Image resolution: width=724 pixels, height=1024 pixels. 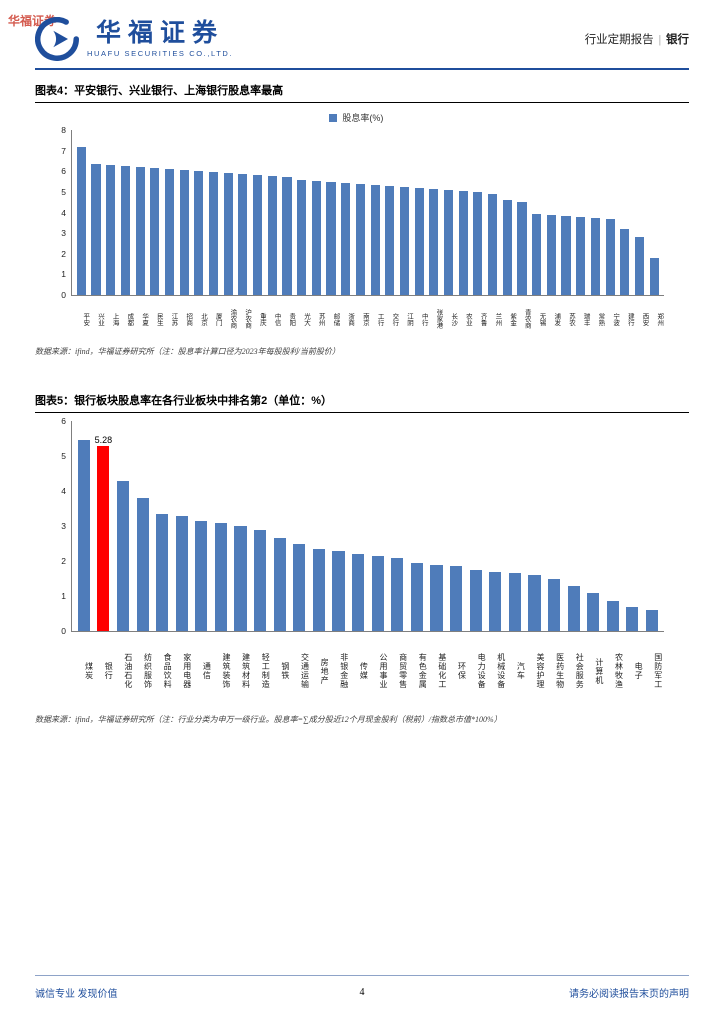 What do you see at coordinates (580, 671) in the screenshot?
I see `x-axis-label: 社会服务` at bounding box center [580, 671].